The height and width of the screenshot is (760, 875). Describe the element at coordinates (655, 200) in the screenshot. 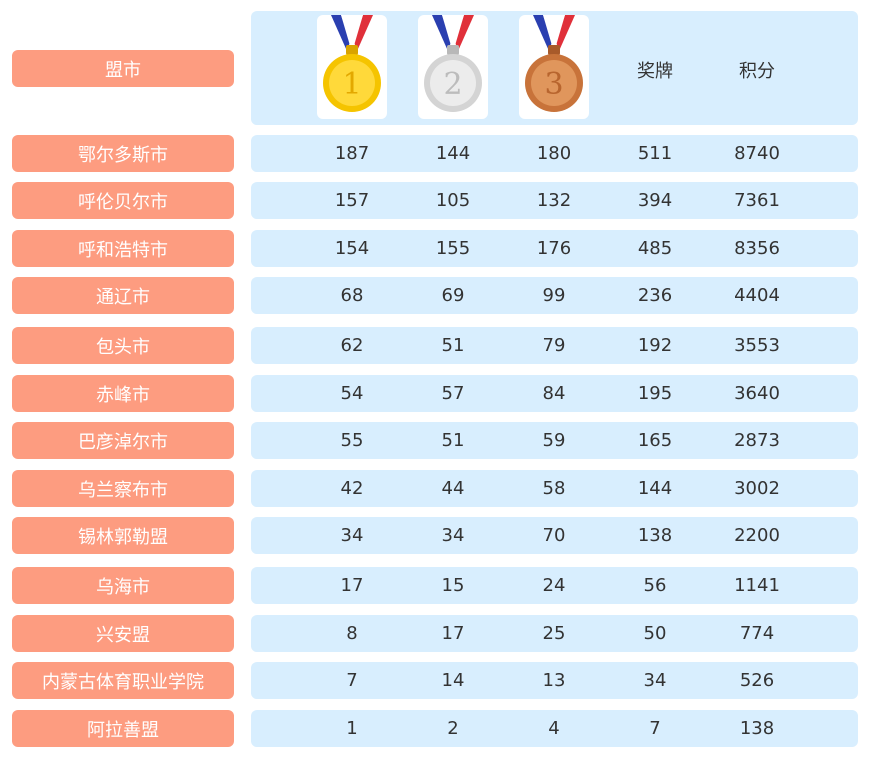

I see `medal-total: 394` at that location.